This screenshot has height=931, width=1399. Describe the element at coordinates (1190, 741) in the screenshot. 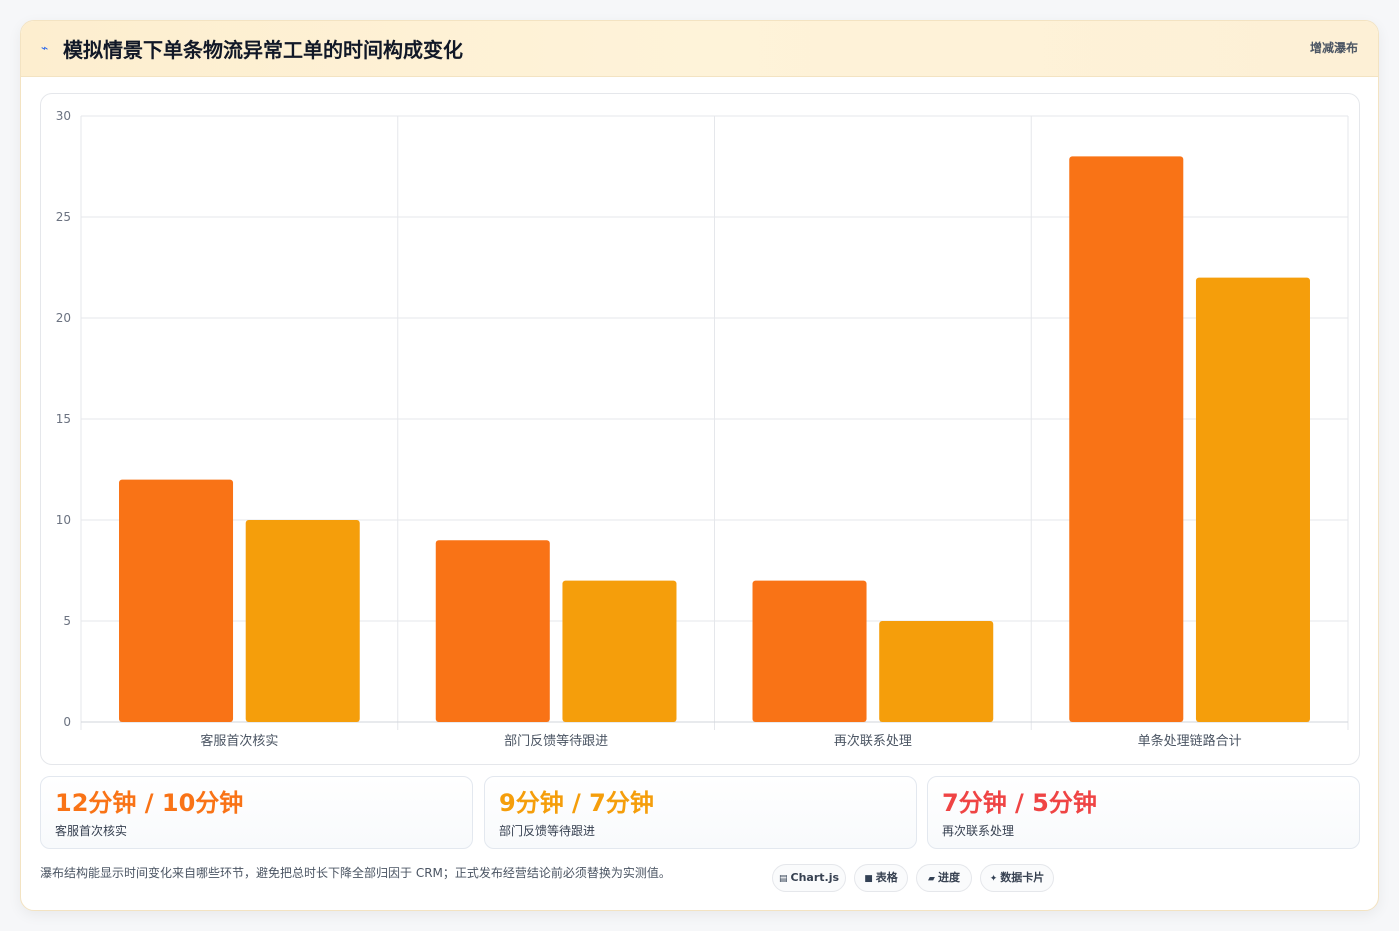

I see `x-tick-label: 单条处理链路合计` at that location.